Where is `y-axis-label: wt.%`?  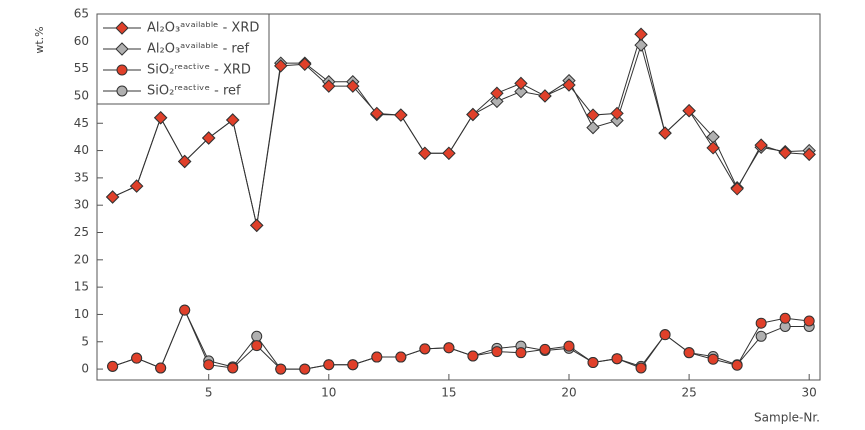 y-axis-label: wt.% is located at coordinates (39, 39).